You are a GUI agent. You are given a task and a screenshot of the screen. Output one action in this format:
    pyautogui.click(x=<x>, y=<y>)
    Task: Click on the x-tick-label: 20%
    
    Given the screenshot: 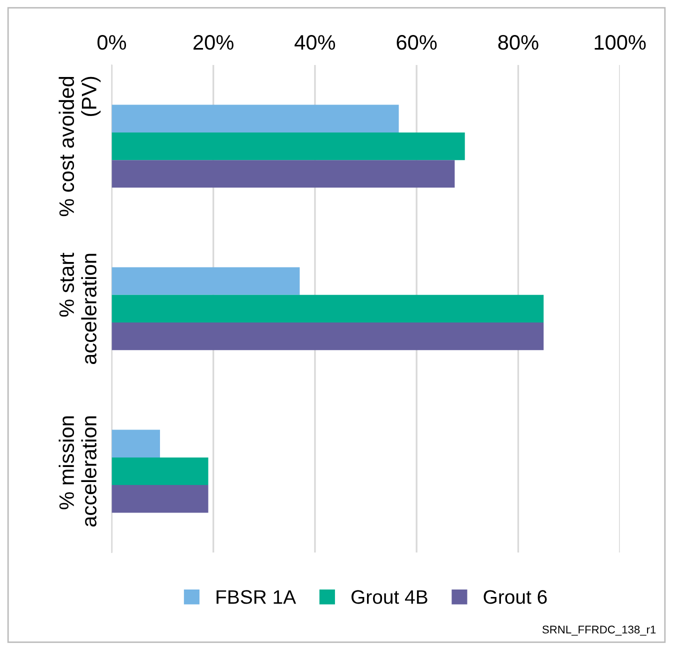 What is the action you would take?
    pyautogui.click(x=214, y=42)
    